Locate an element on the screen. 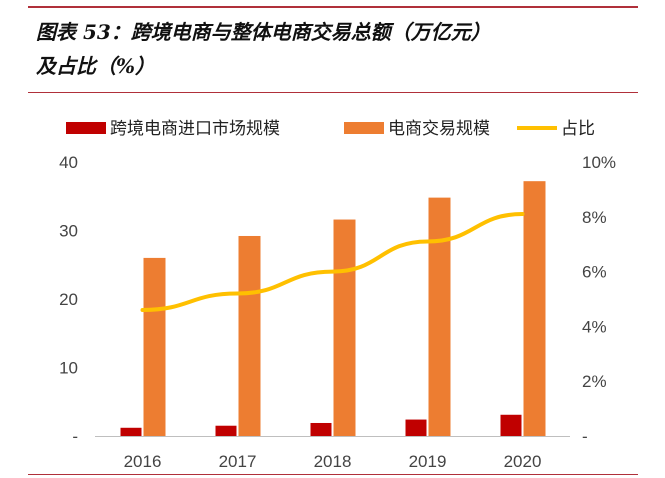  legend: 跨境电商进口市场规模 电商交易规模 占比 is located at coordinates (330, 128).